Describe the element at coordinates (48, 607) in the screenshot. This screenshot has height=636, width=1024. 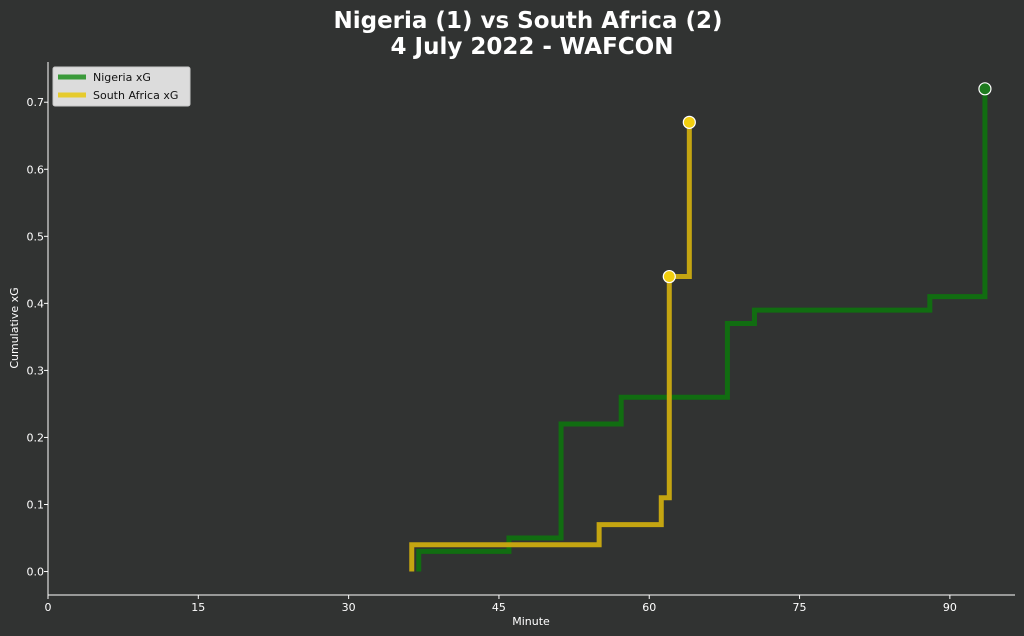
I see `x-tick-label: 0` at that location.